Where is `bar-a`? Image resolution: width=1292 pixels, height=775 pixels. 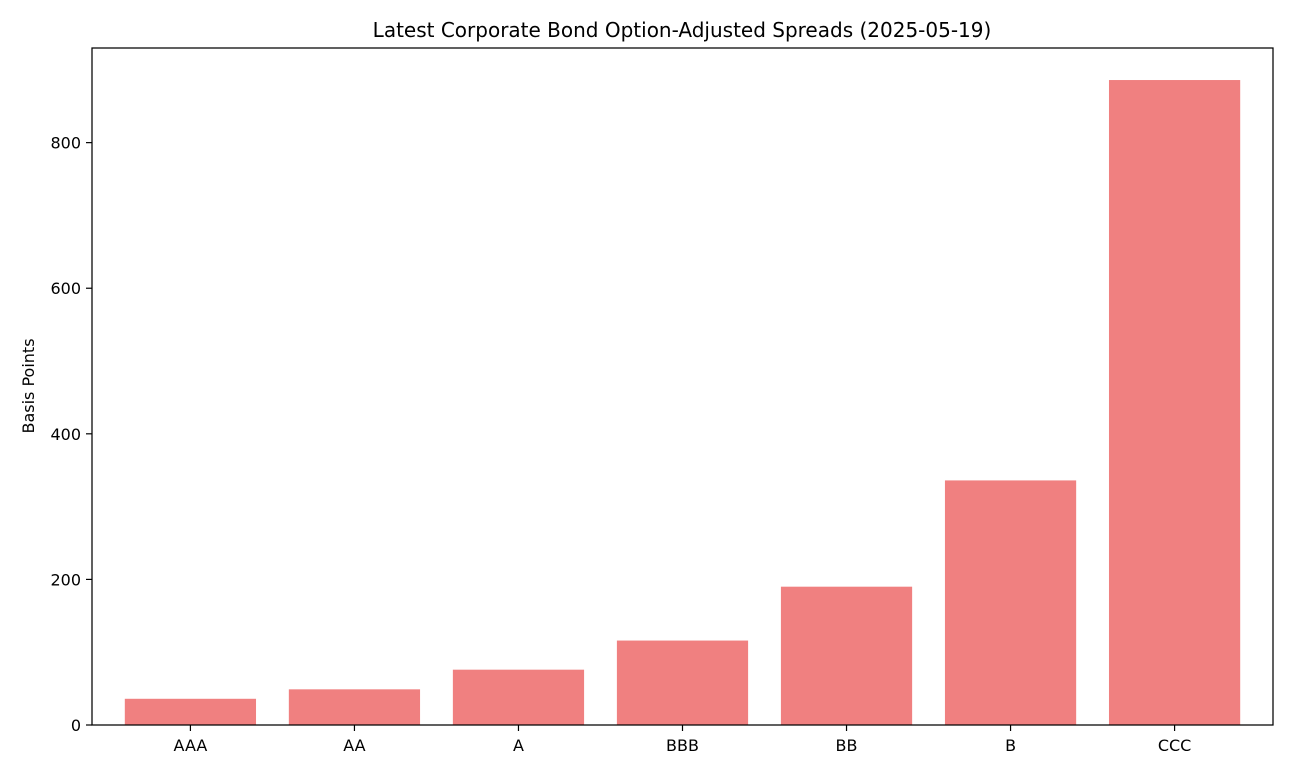 bar-a is located at coordinates (518, 697).